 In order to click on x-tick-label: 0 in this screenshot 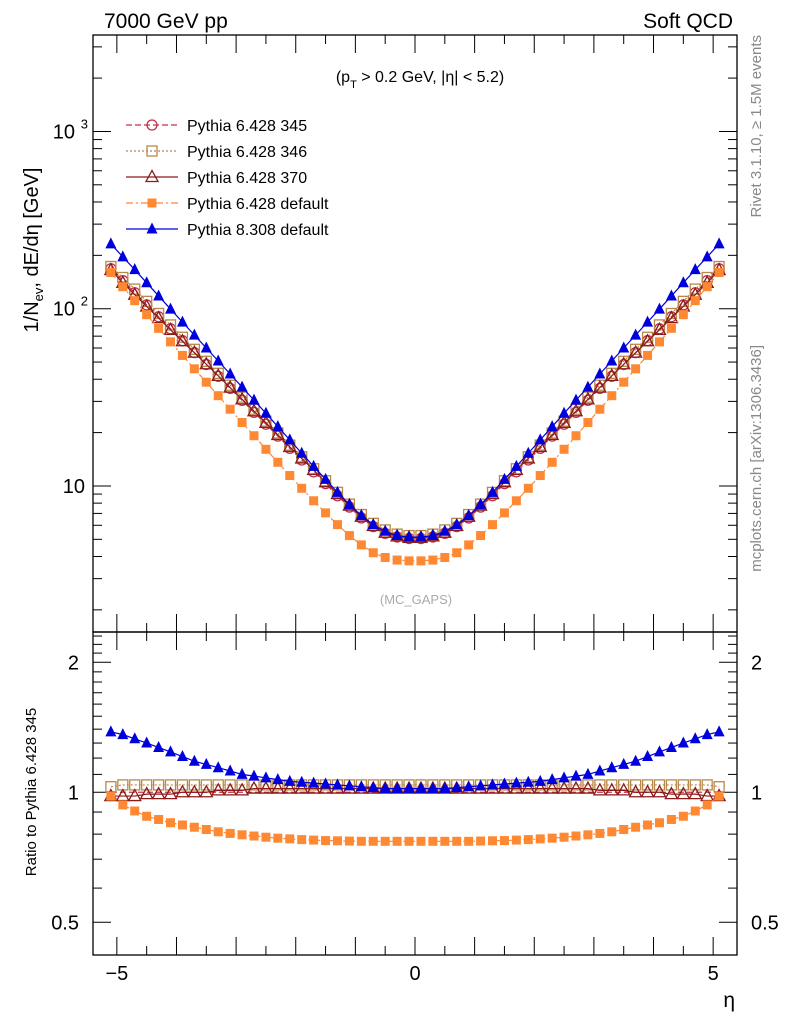, I will do `click(414, 974)`.